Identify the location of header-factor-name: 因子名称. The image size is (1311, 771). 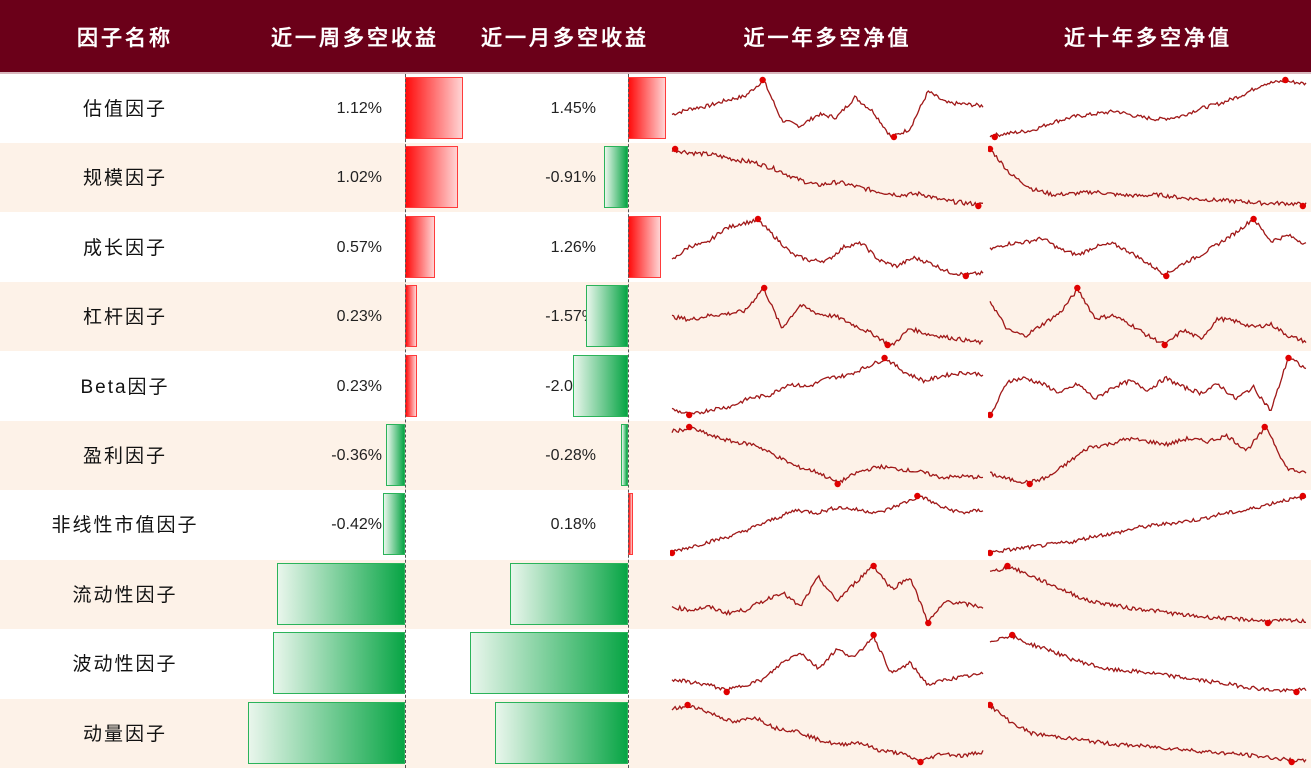
(125, 37).